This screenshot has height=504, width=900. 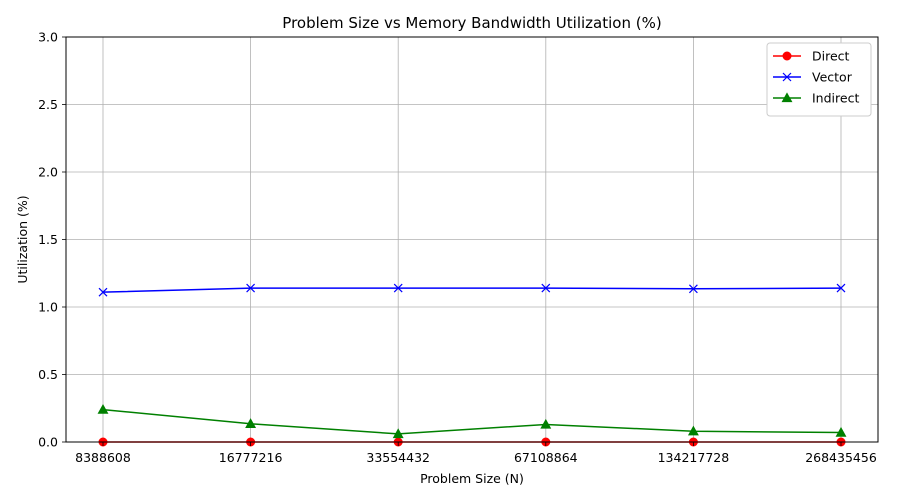 I want to click on y-tick-label: 1.0, so click(x=48, y=307).